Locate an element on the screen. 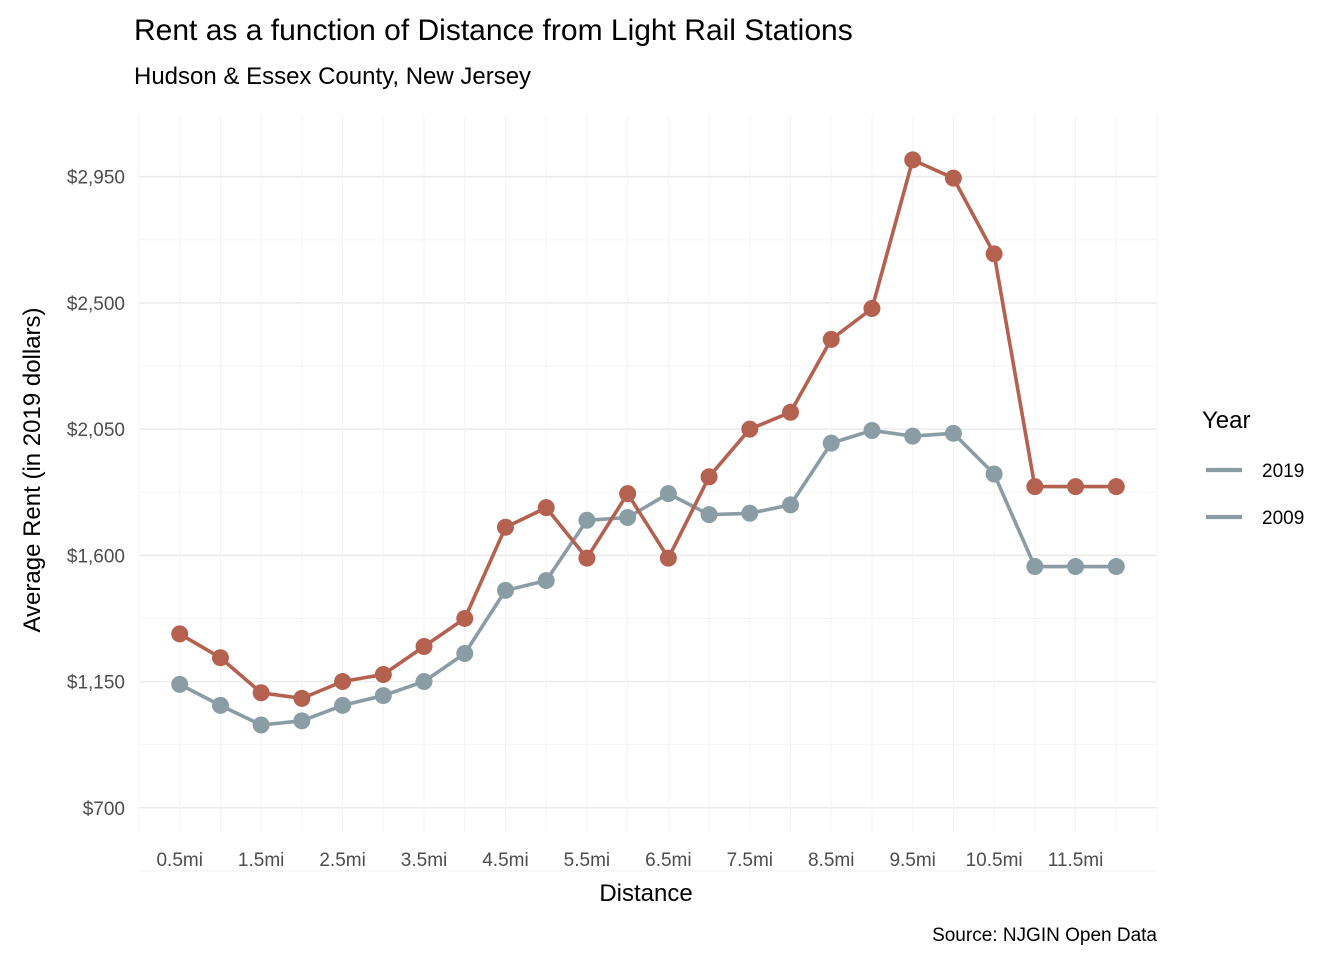 This screenshot has height=960, width=1344. x-tick-label: 9.5mi is located at coordinates (912, 860).